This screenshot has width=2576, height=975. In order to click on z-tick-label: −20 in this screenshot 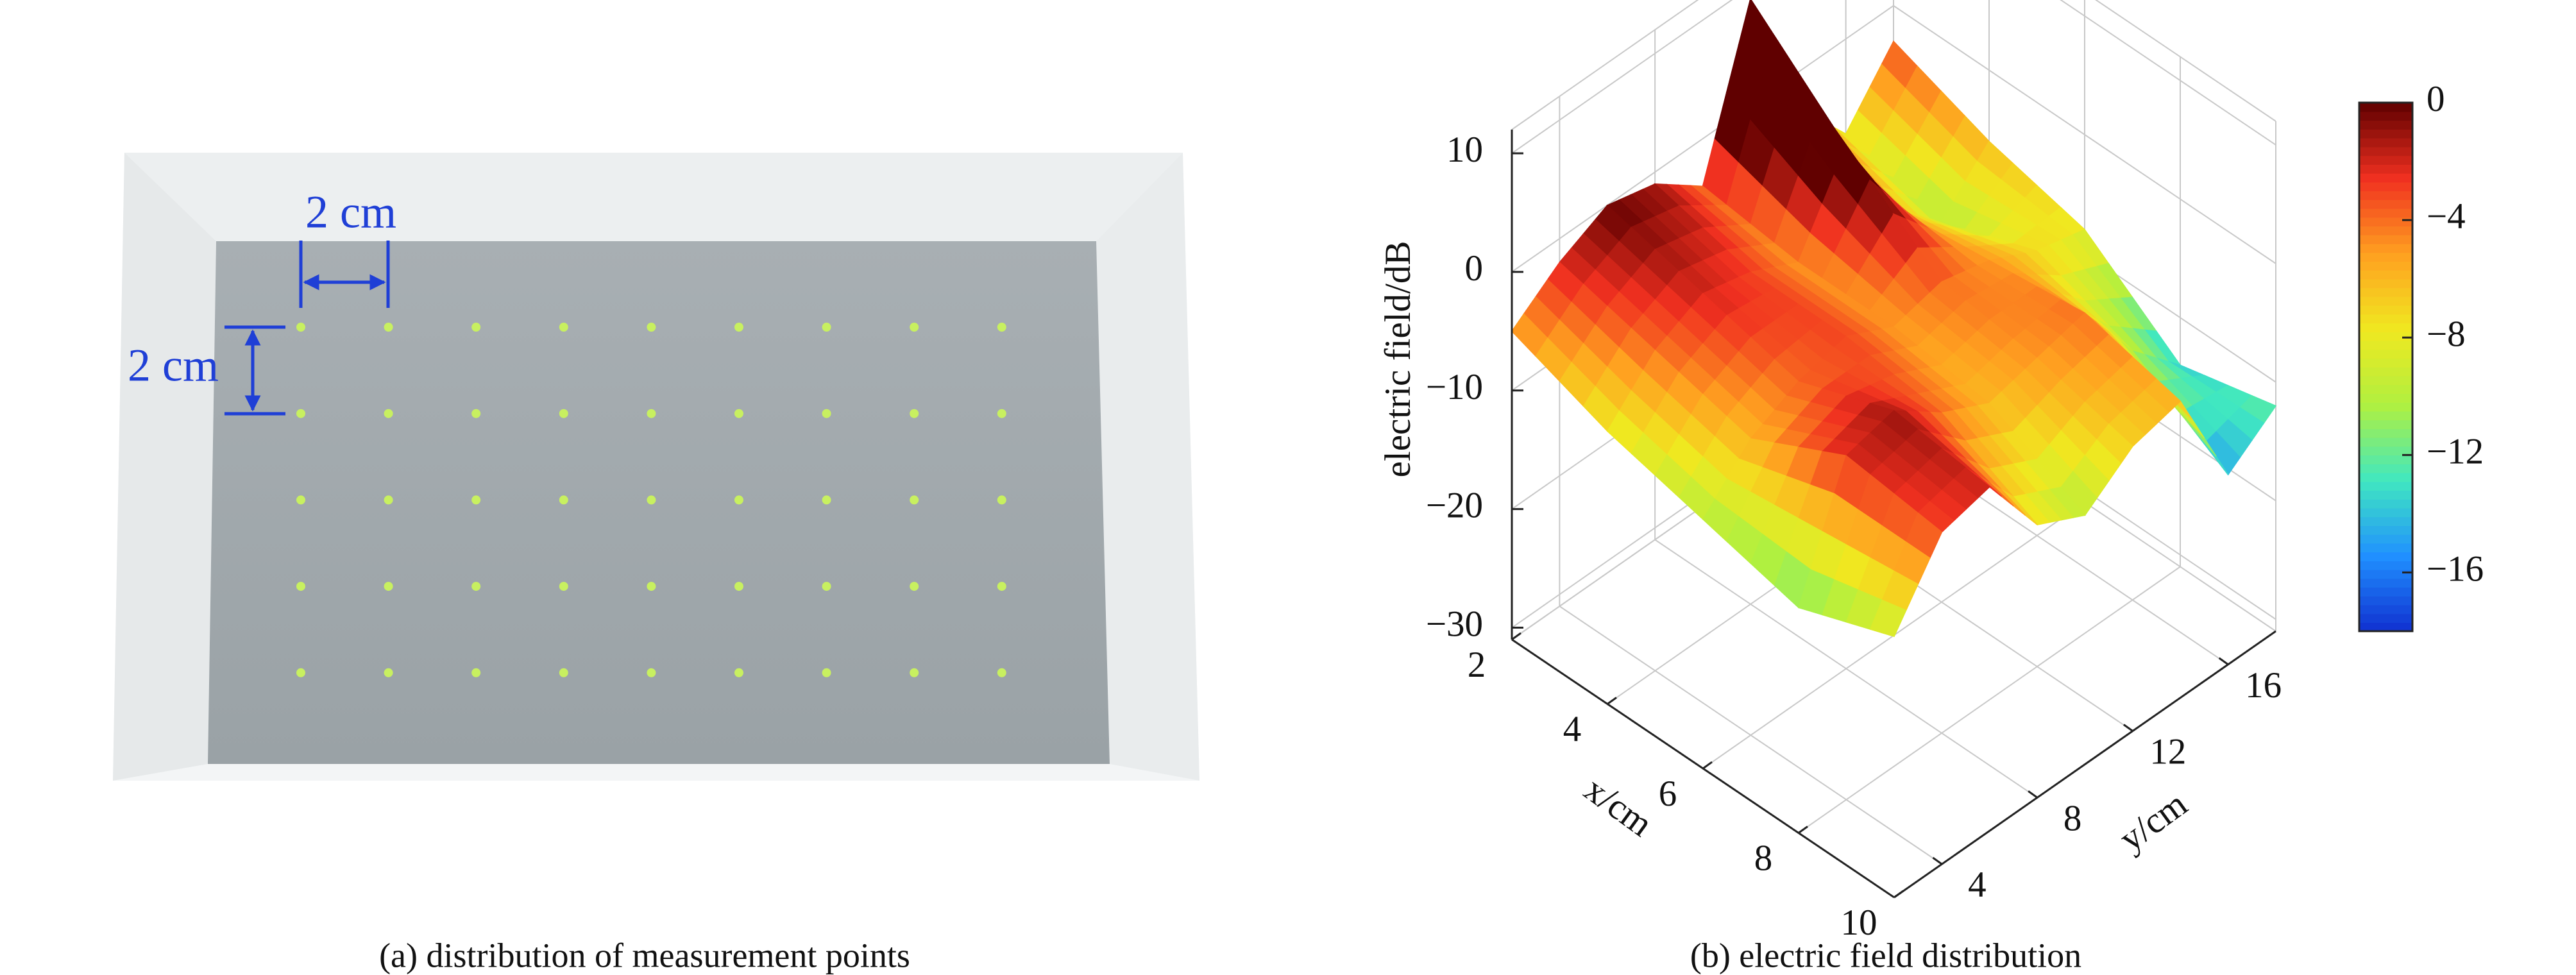, I will do `click(1454, 506)`.